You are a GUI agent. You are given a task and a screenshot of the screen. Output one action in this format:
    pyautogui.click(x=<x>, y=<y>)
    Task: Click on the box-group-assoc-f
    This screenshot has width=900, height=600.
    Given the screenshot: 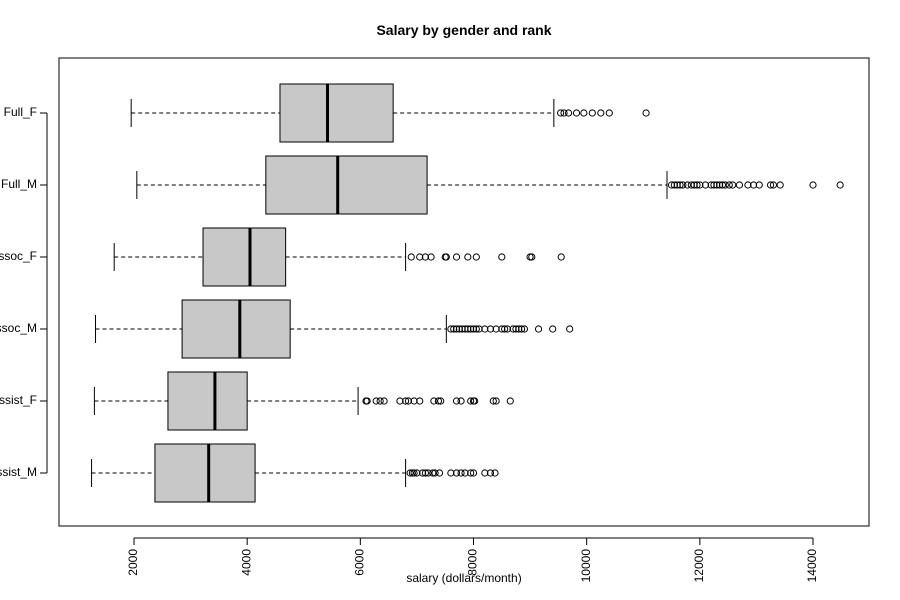 What is the action you would take?
    pyautogui.click(x=339, y=257)
    